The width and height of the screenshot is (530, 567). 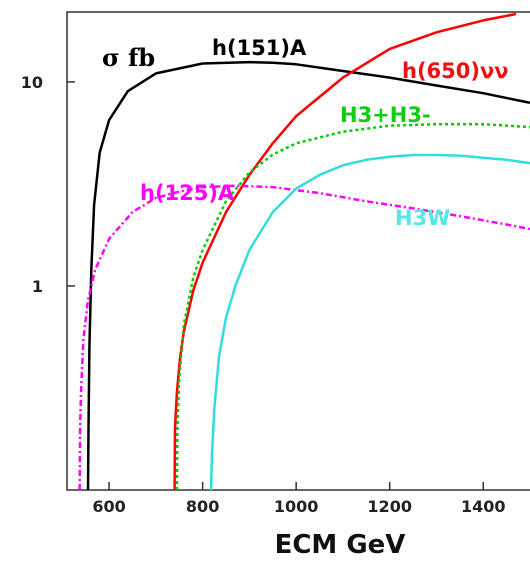 What do you see at coordinates (483, 506) in the screenshot?
I see `x-tick-label: 1400` at bounding box center [483, 506].